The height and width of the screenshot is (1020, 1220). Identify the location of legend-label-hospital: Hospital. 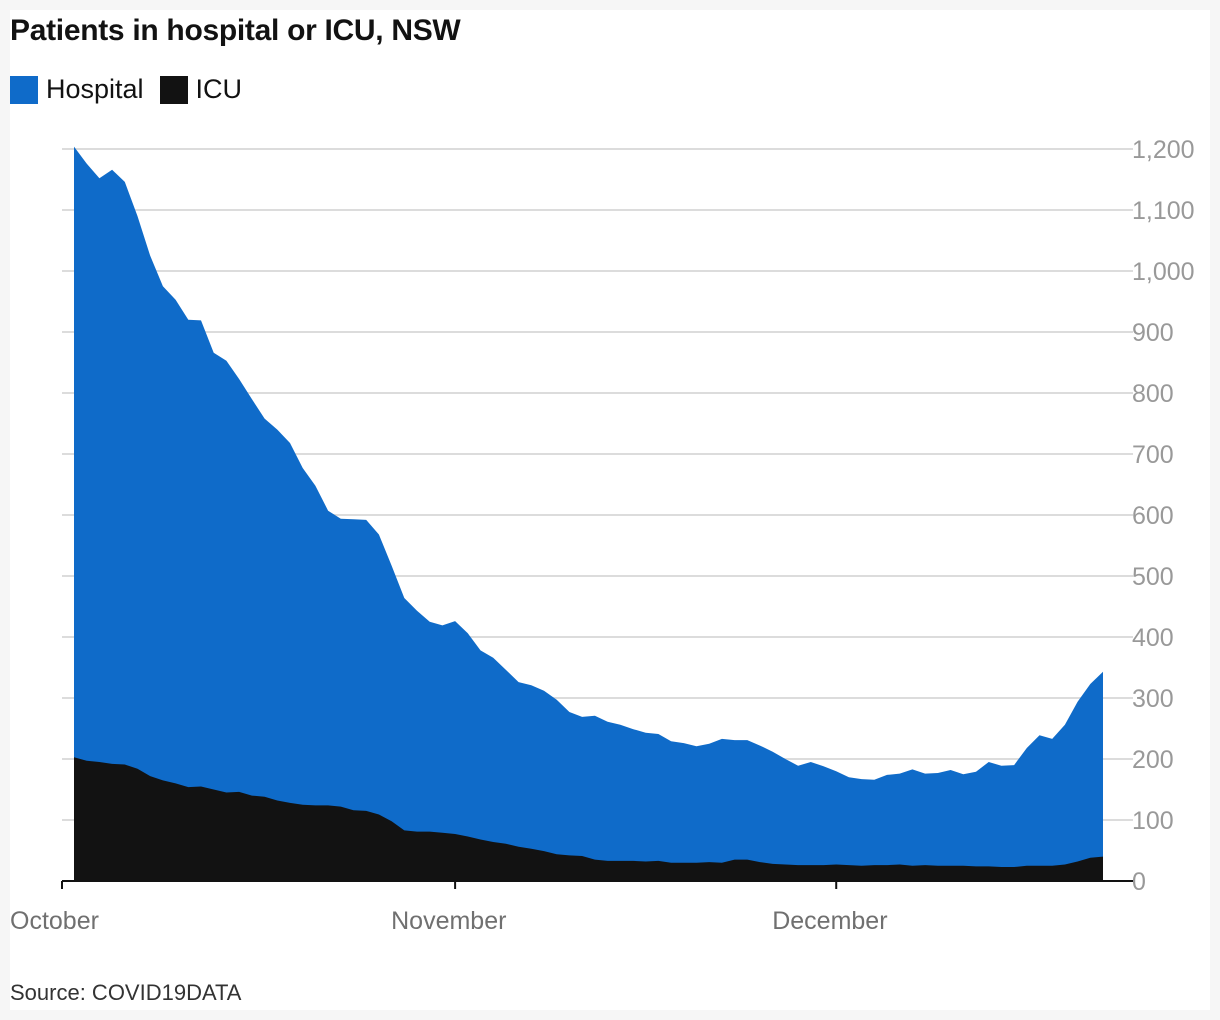
(95, 89).